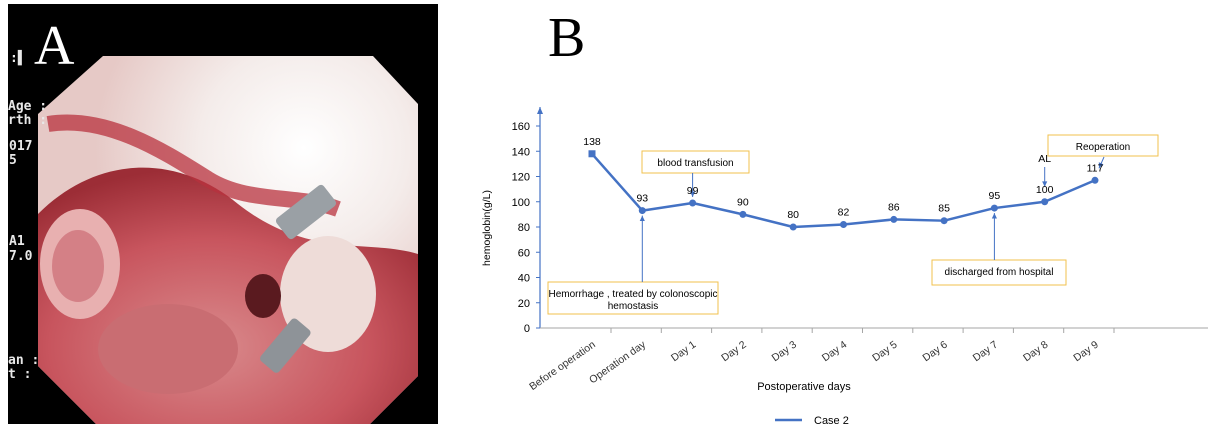  Describe the element at coordinates (995, 196) in the screenshot. I see `data-label: 95` at that location.